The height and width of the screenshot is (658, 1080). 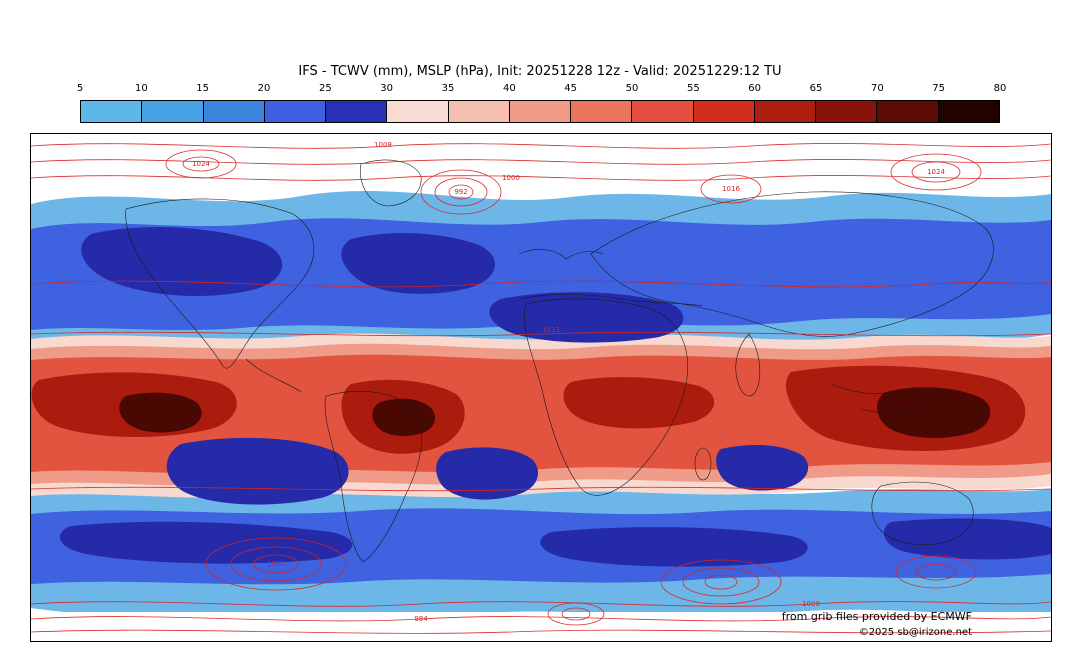 I want to click on tcwv-colorbar, so click(x=540, y=111).